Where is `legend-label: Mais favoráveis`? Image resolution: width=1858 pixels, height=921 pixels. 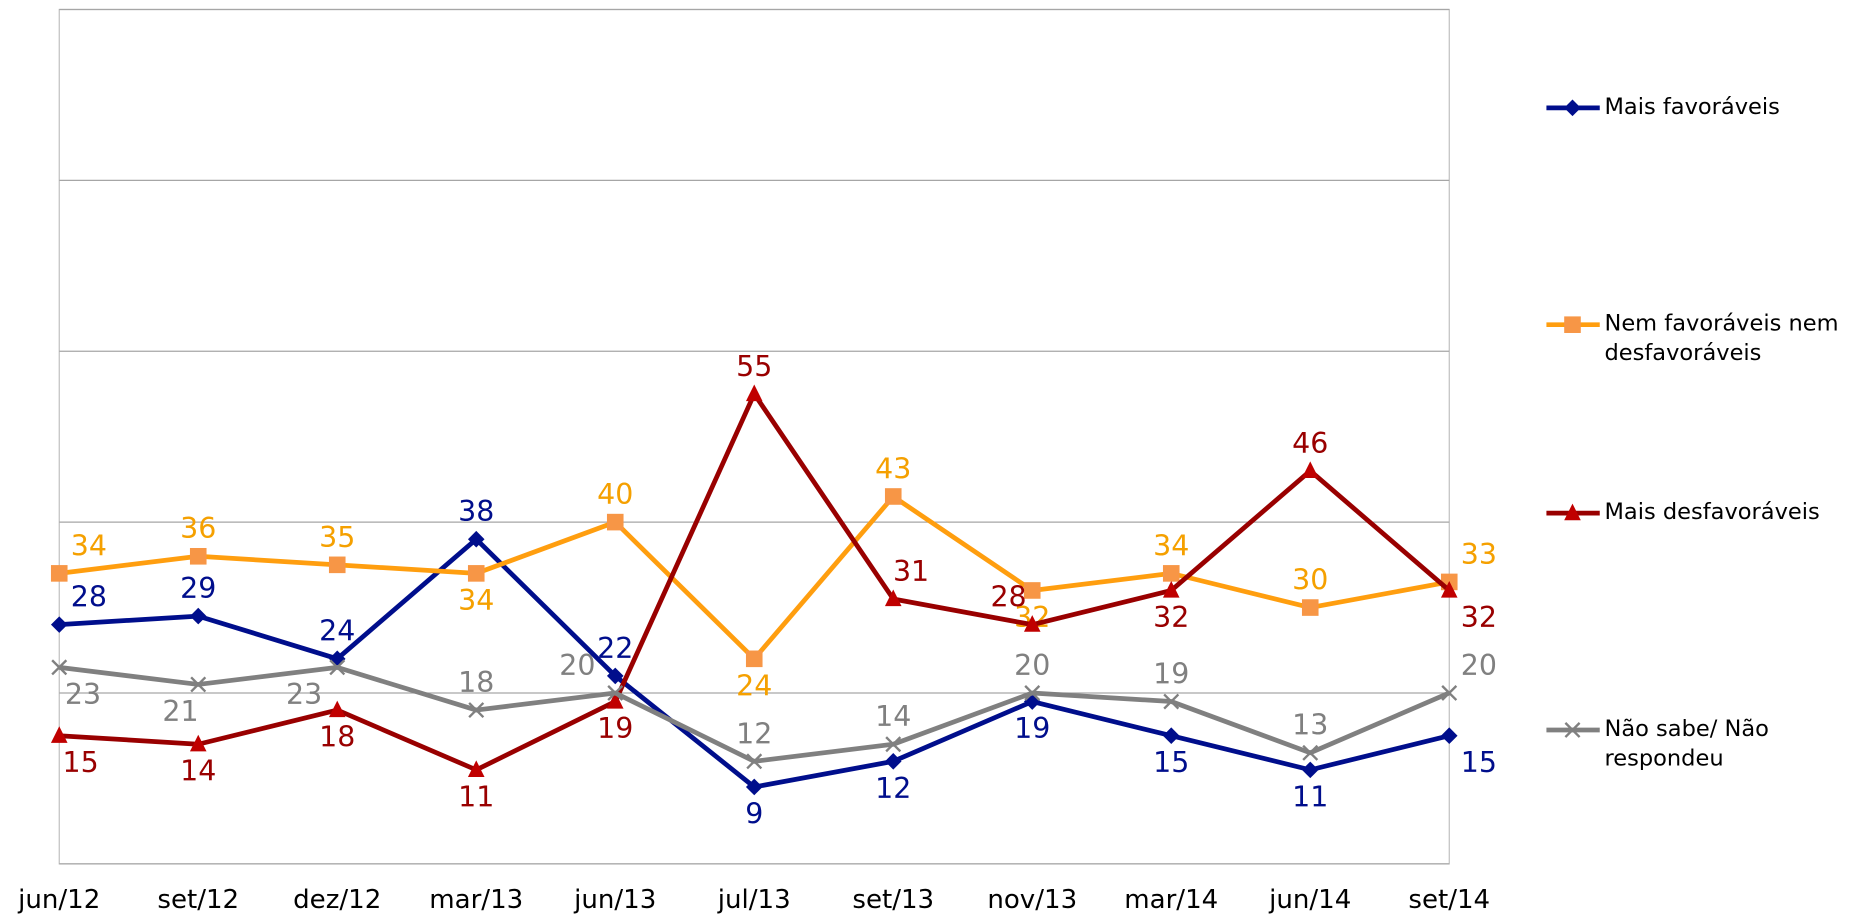
legend-label: Mais favoráveis is located at coordinates (1692, 106).